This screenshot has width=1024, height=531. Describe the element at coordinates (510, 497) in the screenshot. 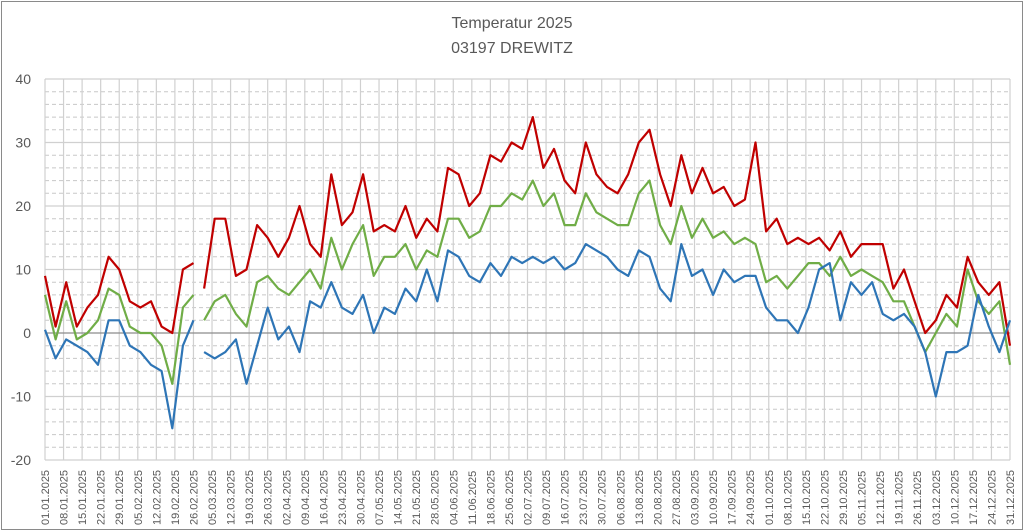

I see `x-tick-label: 25.06.2025` at that location.